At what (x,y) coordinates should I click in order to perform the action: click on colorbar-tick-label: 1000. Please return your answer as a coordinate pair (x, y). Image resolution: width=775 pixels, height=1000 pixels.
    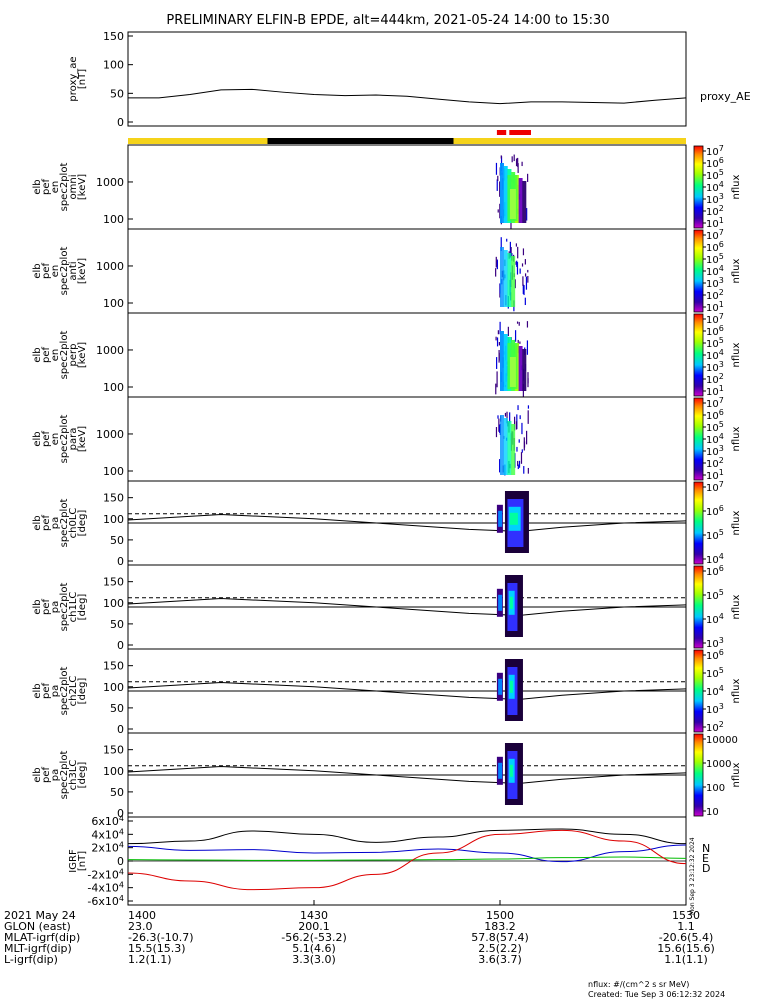
    Looking at the image, I should click on (718, 764).